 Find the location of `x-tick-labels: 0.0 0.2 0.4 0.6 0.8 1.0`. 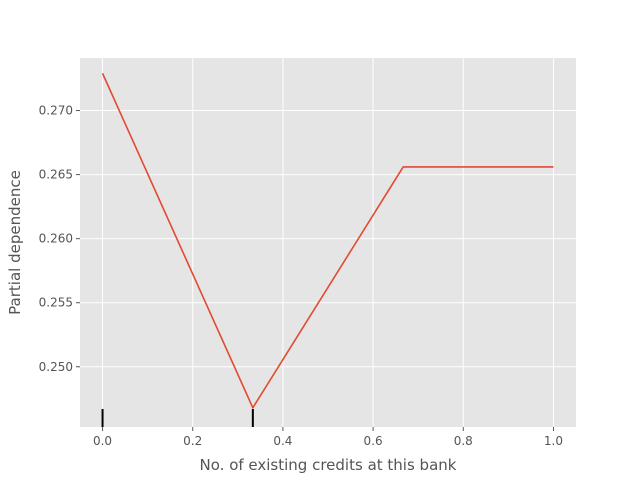

x-tick-labels: 0.0 0.2 0.4 0.6 0.8 1.0 is located at coordinates (328, 437).